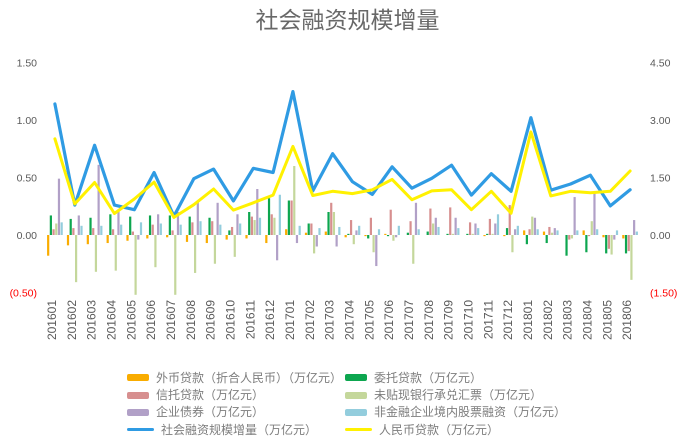 The image size is (695, 445). Describe the element at coordinates (607, 320) in the screenshot. I see `x-axis-label: 201805` at that location.